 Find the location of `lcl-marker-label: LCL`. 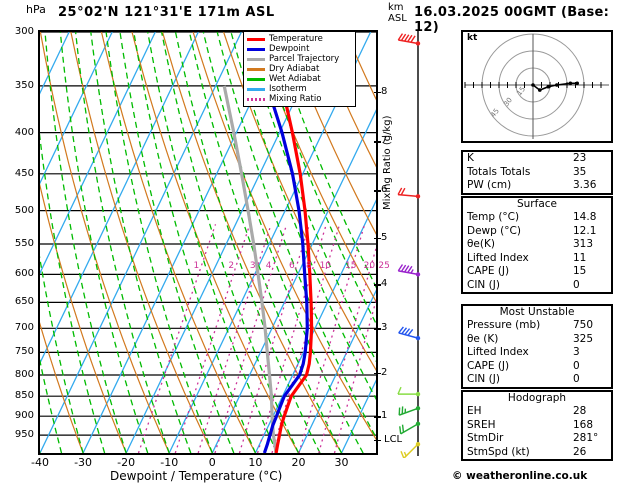

lcl-marker-label: LCL is located at coordinates (393, 439).